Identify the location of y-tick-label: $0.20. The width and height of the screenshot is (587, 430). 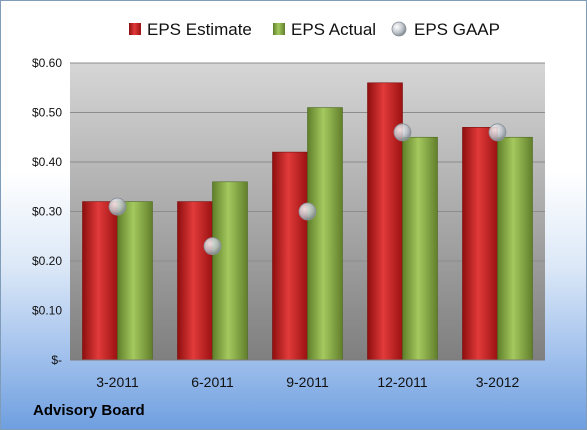
(47, 261).